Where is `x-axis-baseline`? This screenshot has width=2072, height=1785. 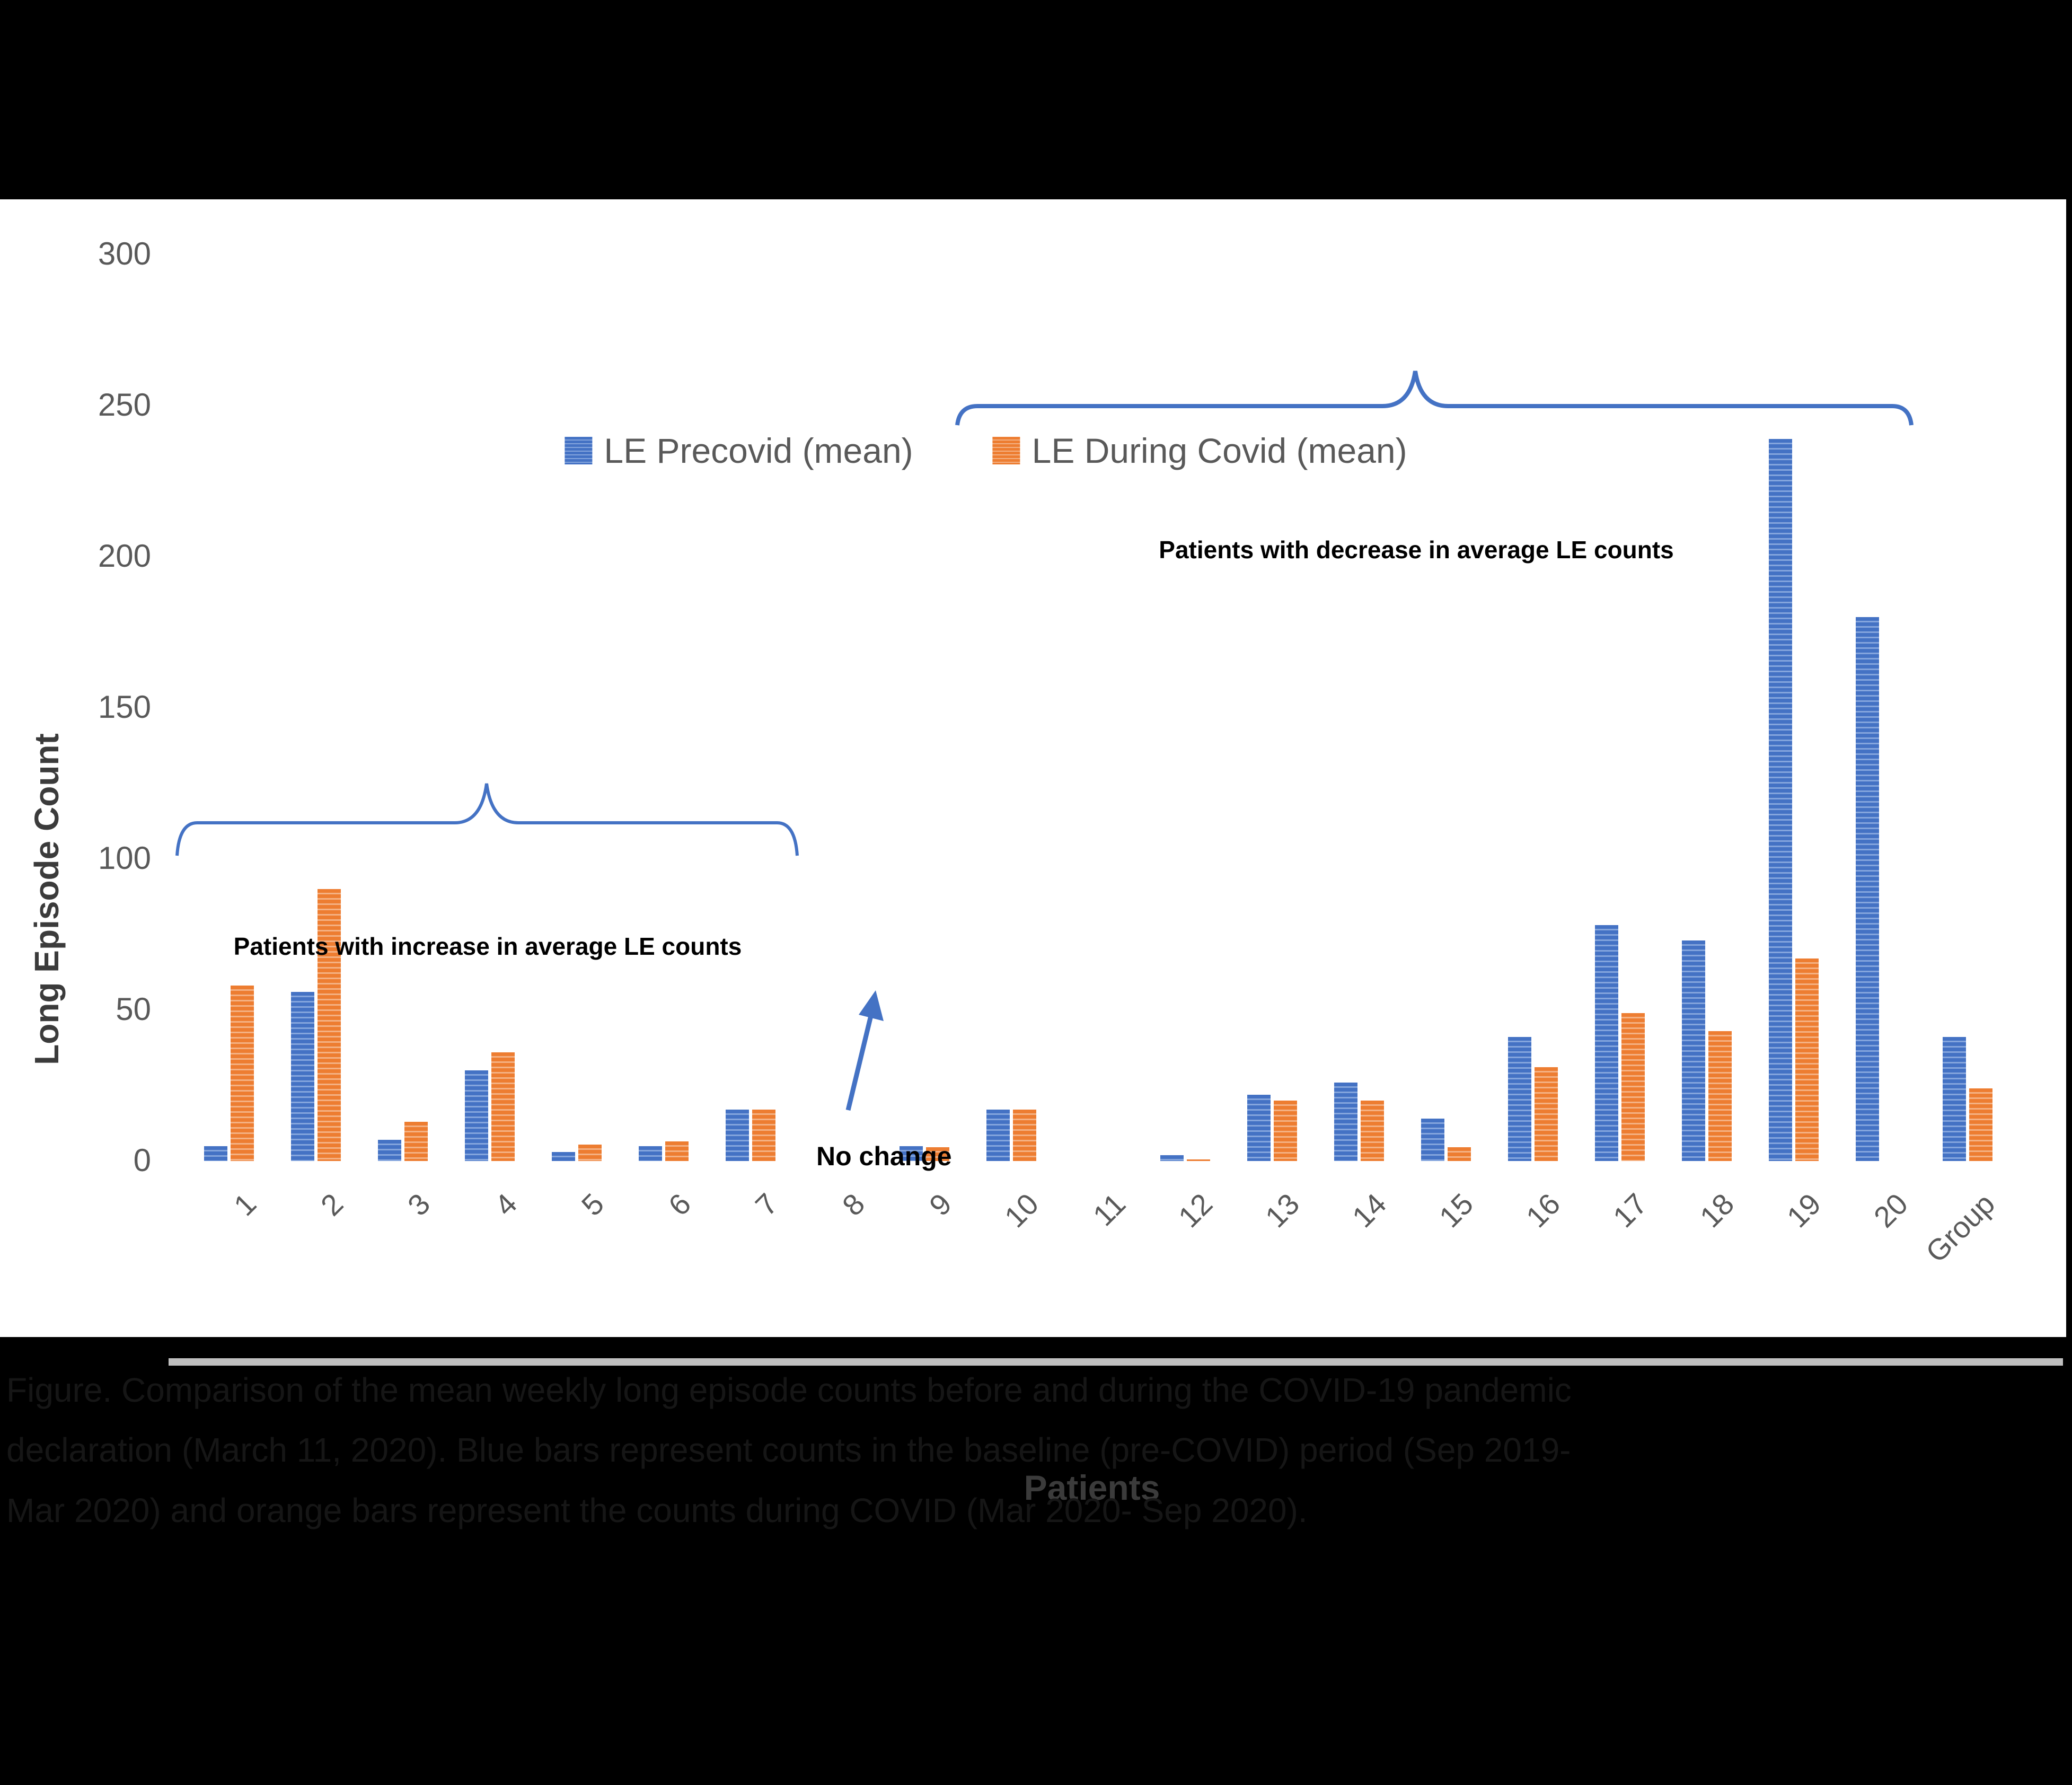 x-axis-baseline is located at coordinates (1116, 1362).